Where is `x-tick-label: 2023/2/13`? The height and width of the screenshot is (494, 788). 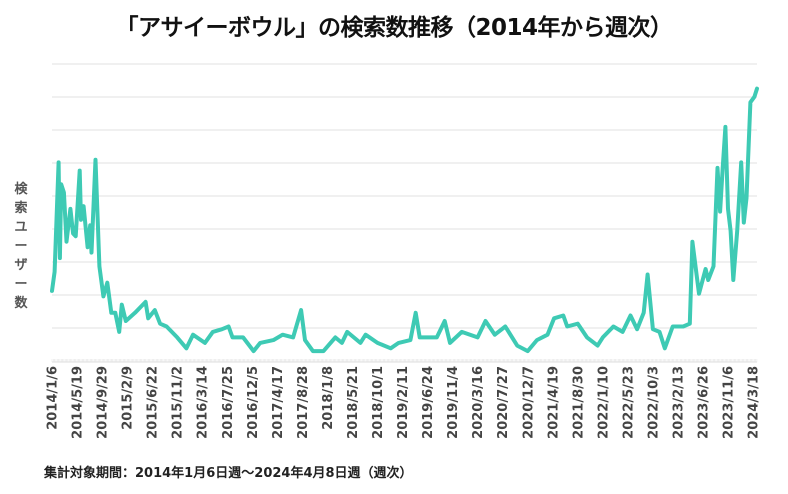
x-tick-label: 2023/2/13 is located at coordinates (679, 402).